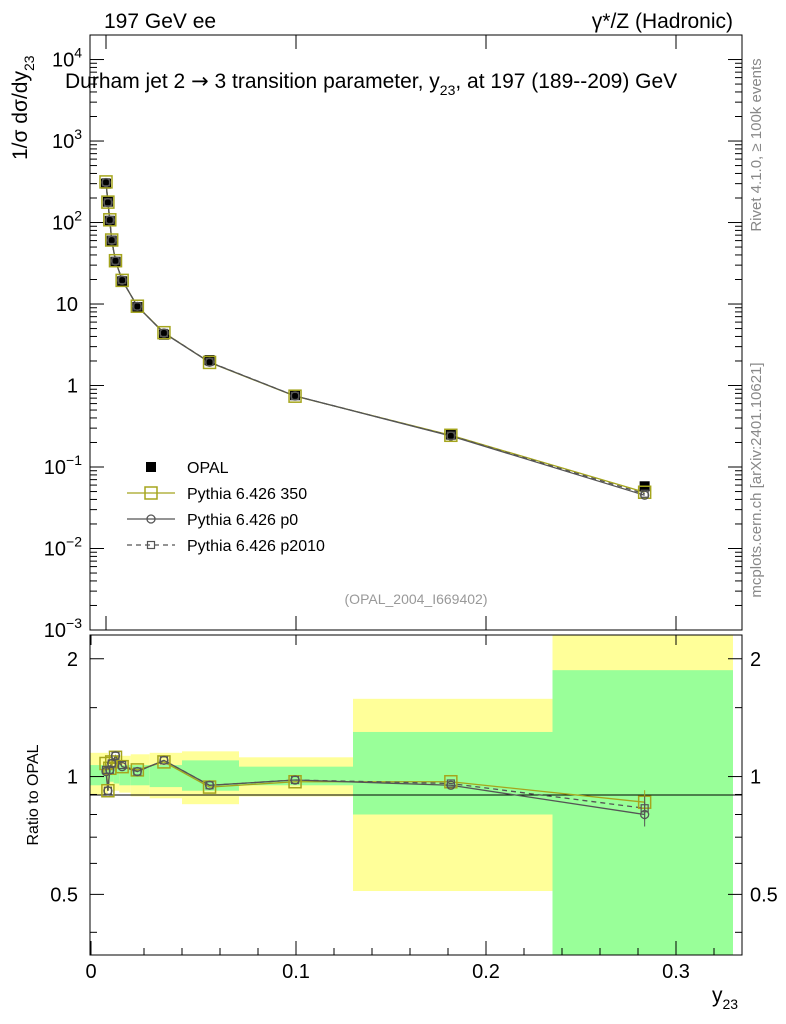 The width and height of the screenshot is (786, 1024). What do you see at coordinates (208, 468) in the screenshot?
I see `legend-label-opal: OPAL` at bounding box center [208, 468].